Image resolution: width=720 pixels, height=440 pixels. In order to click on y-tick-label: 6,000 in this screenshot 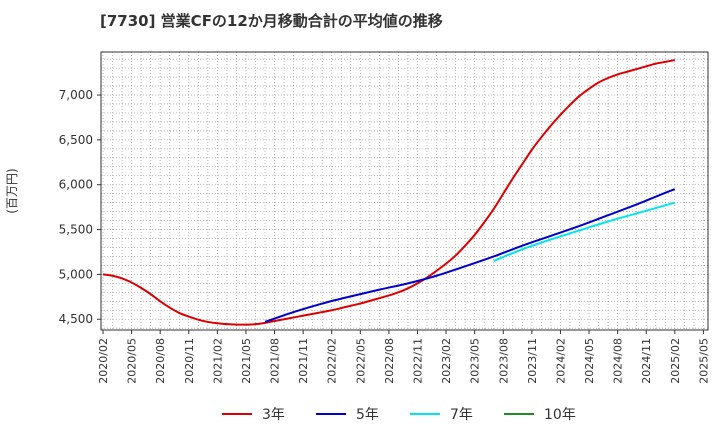, I will do `click(76, 185)`.